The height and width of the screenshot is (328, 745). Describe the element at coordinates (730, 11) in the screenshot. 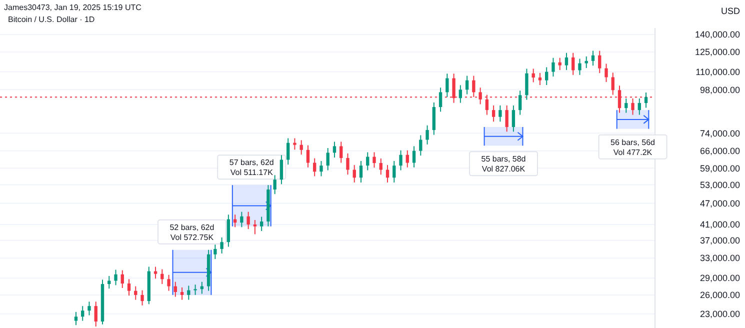

I see `y-axis-title: USD` at that location.